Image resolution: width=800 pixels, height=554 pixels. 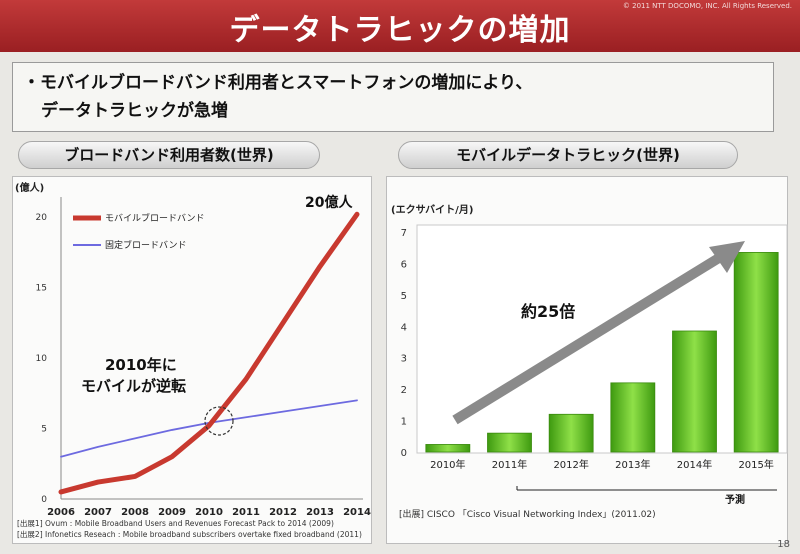 What do you see at coordinates (219, 421) in the screenshot?
I see `crossover-circle` at bounding box center [219, 421].